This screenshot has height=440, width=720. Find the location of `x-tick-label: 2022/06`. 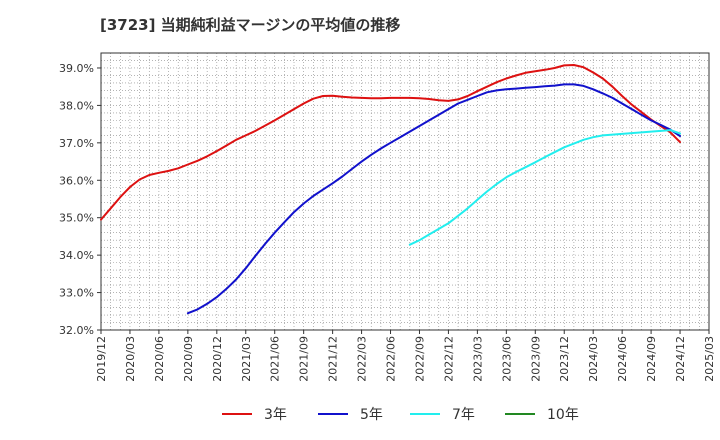

x-tick-label: 2022/06 is located at coordinates (391, 359).